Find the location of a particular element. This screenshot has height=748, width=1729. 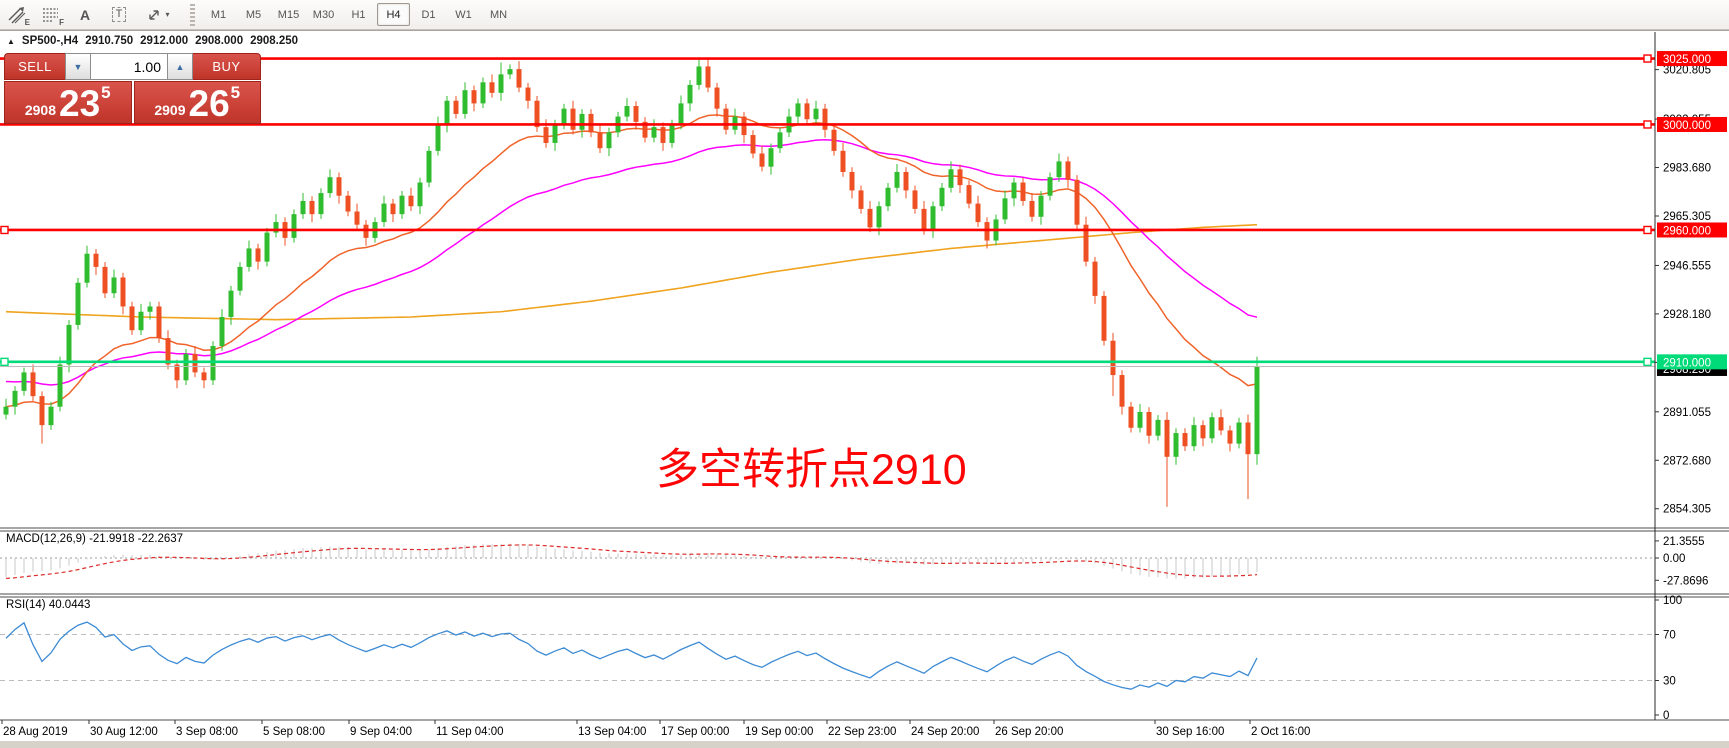

timeframe-button-m15: M15 is located at coordinates (288, 14).